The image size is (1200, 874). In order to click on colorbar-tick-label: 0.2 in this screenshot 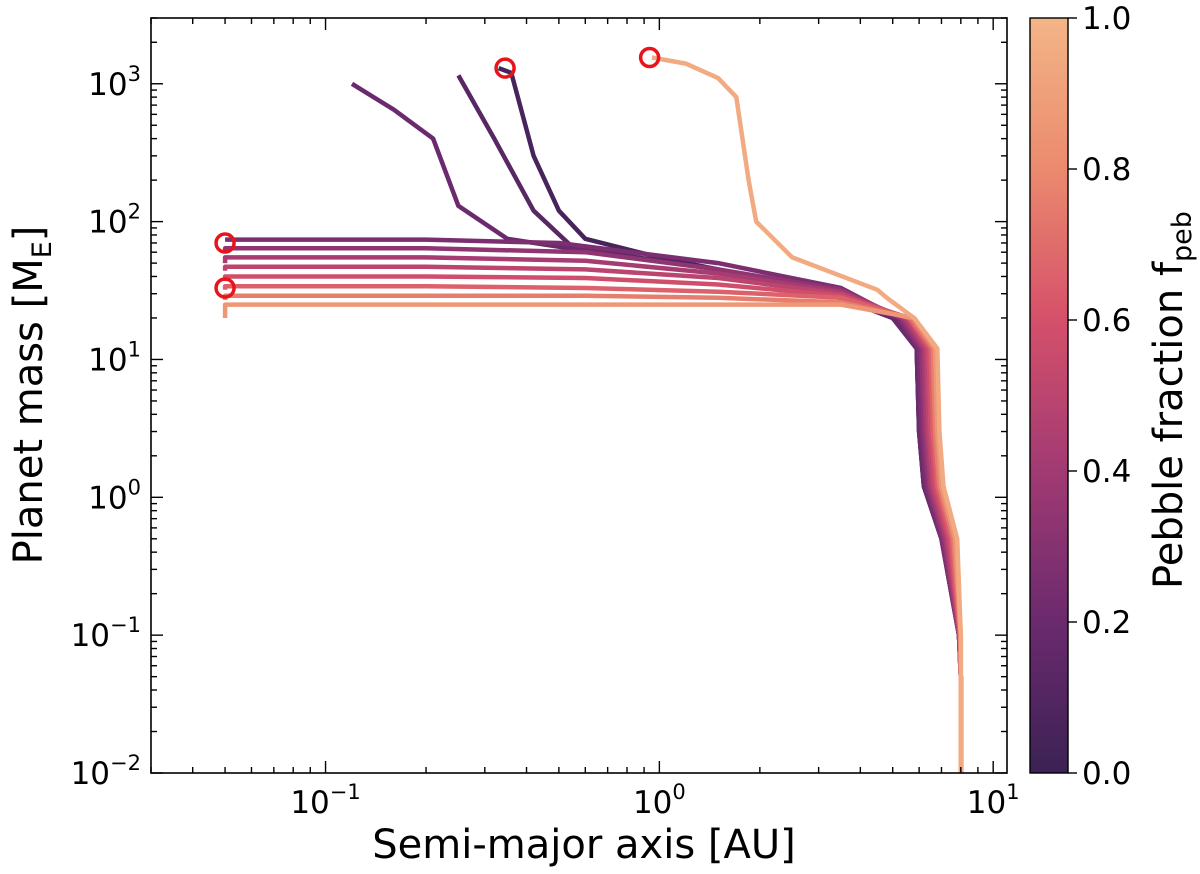, I will do `click(1106, 623)`.